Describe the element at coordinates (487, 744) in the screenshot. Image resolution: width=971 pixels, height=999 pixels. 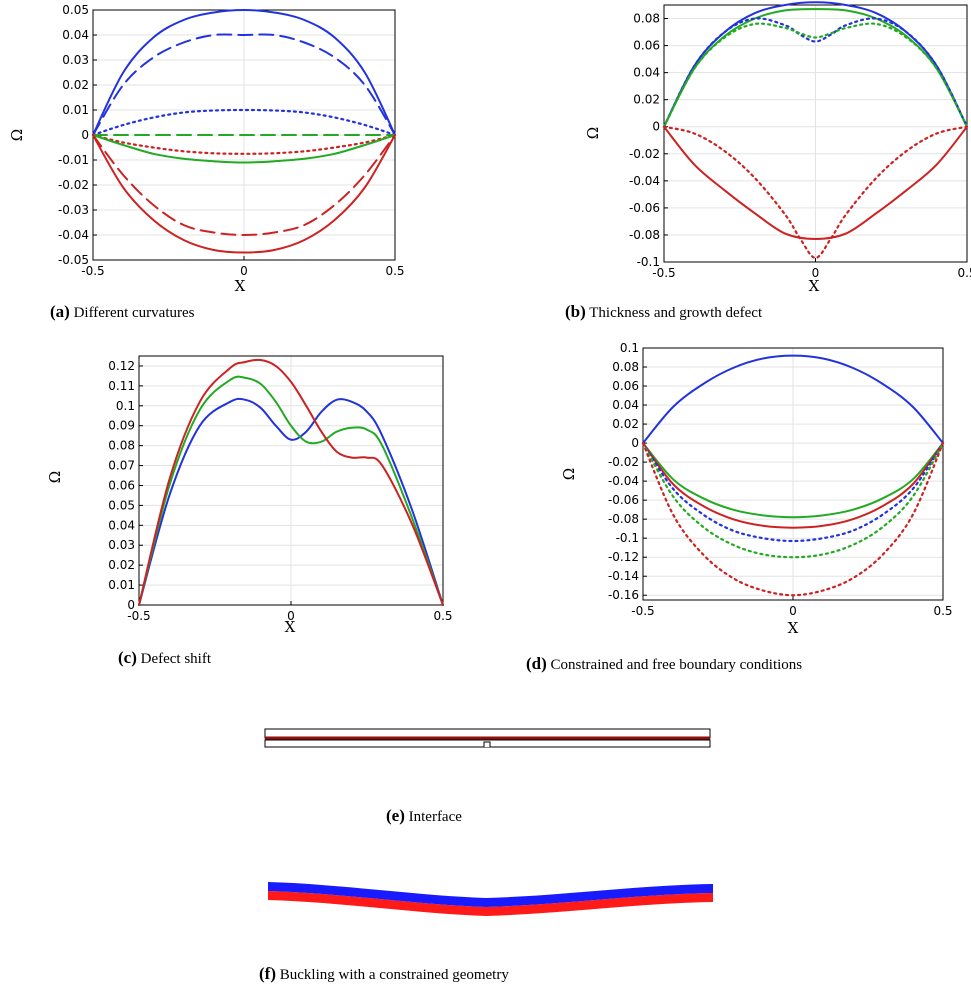
I see `interface-defect-notch` at that location.